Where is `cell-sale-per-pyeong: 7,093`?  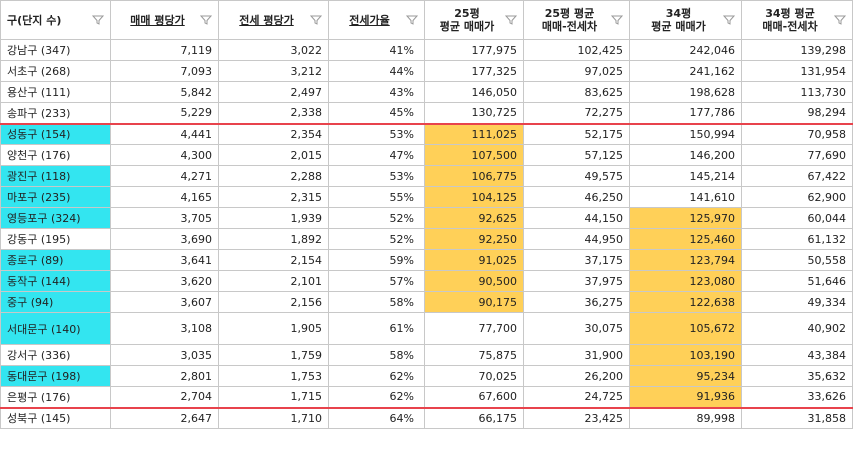 cell-sale-per-pyeong: 7,093 is located at coordinates (164, 71).